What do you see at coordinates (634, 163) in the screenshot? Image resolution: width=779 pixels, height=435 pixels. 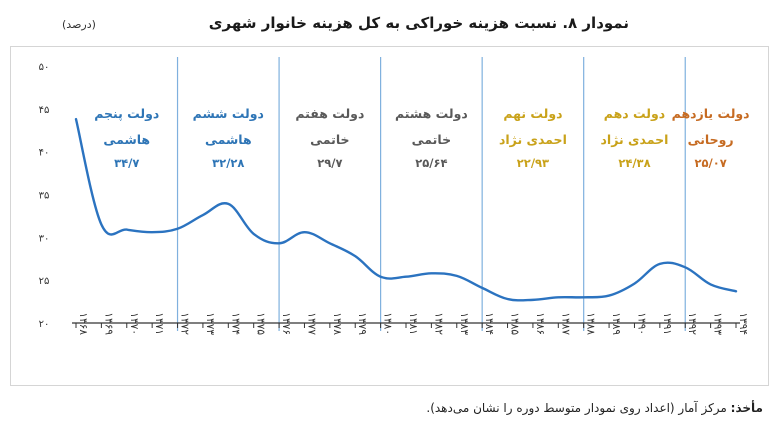 I see `period-average: ۲۴/۳۸` at bounding box center [634, 163].